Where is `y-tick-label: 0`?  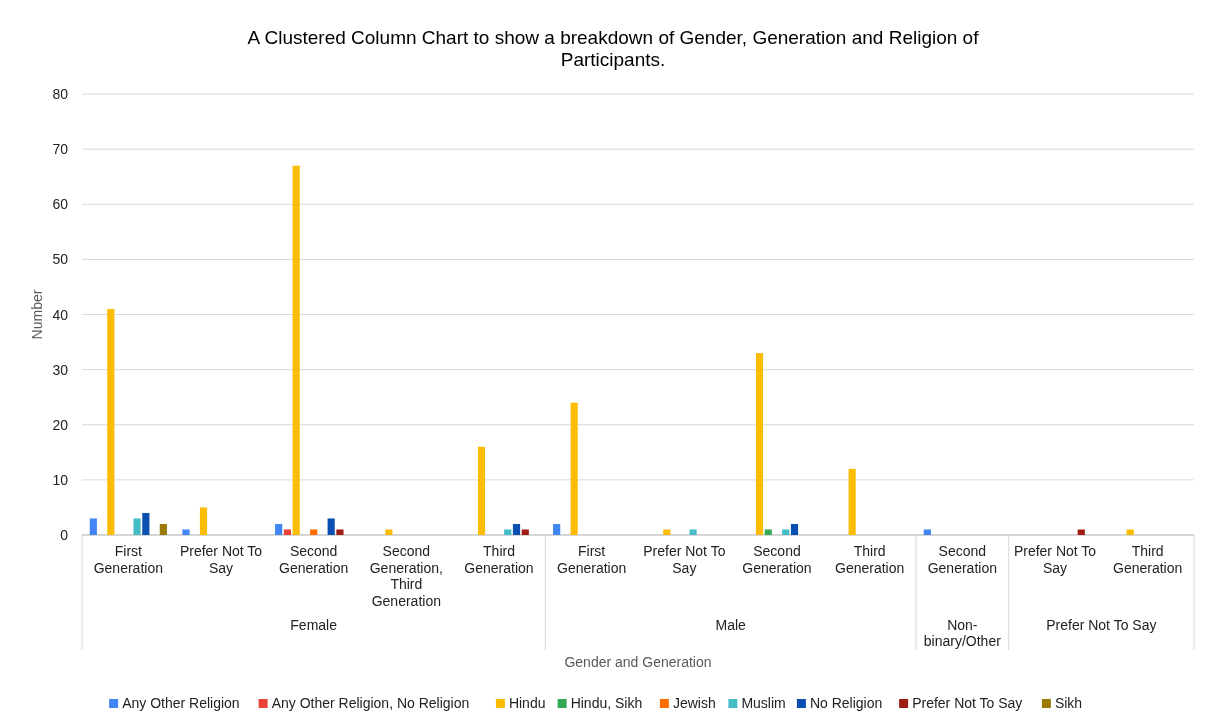
y-tick-label: 0 is located at coordinates (64, 535).